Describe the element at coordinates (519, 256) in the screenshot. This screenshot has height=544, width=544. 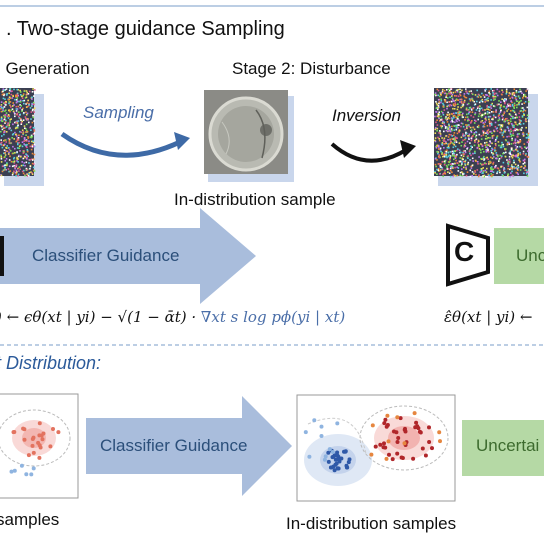
I see `uncertainty-box-top` at that location.